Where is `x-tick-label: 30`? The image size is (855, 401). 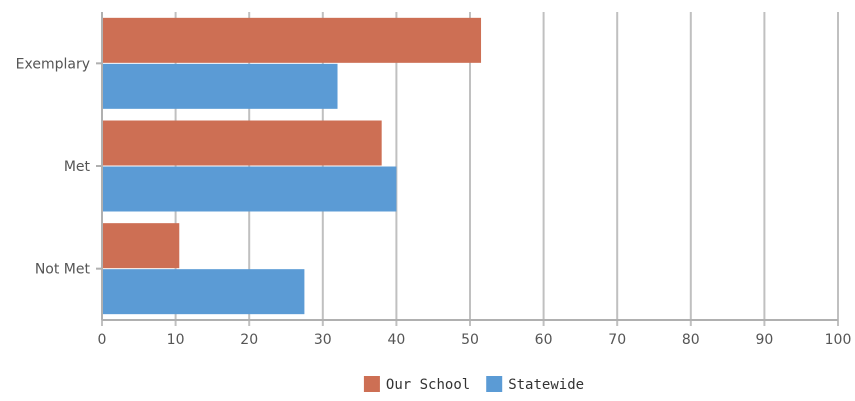 x-tick-label: 30 is located at coordinates (323, 340).